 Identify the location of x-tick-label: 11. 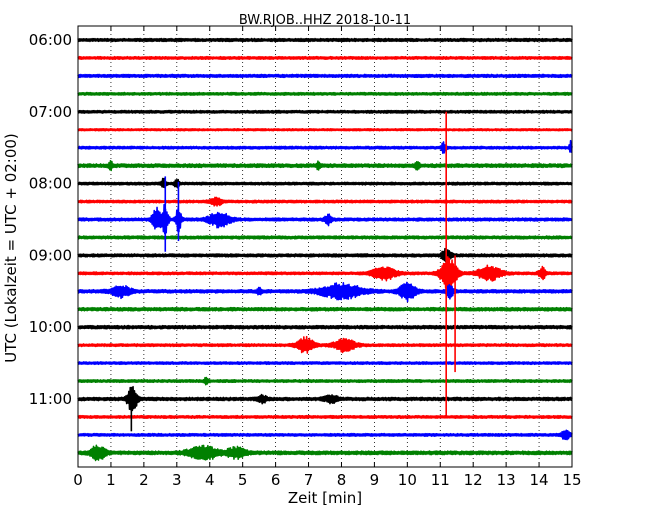
(440, 480).